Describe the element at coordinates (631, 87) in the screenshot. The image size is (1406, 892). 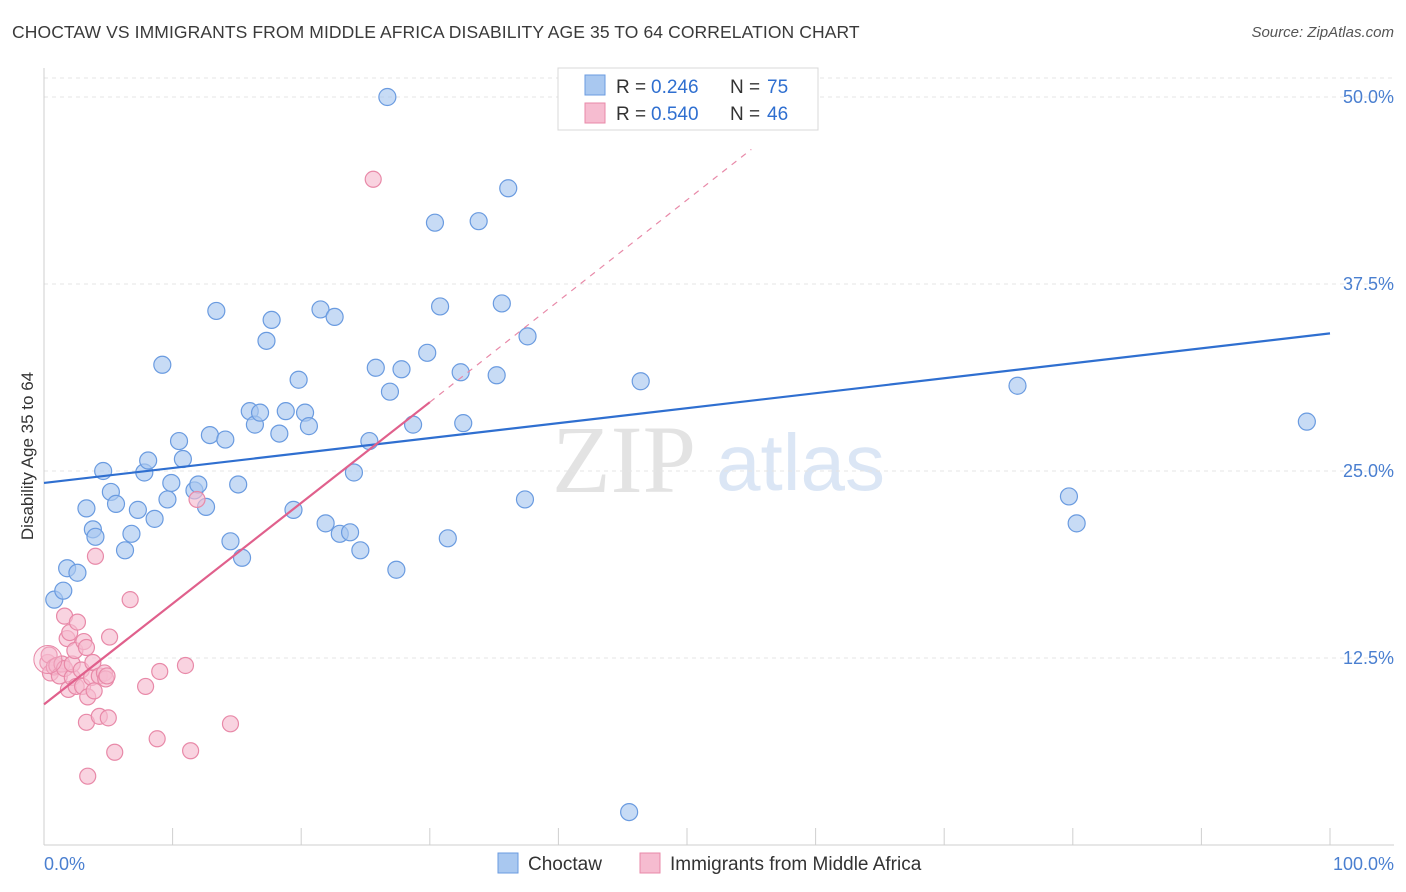
I see `legend-r-label-1: R =` at that location.